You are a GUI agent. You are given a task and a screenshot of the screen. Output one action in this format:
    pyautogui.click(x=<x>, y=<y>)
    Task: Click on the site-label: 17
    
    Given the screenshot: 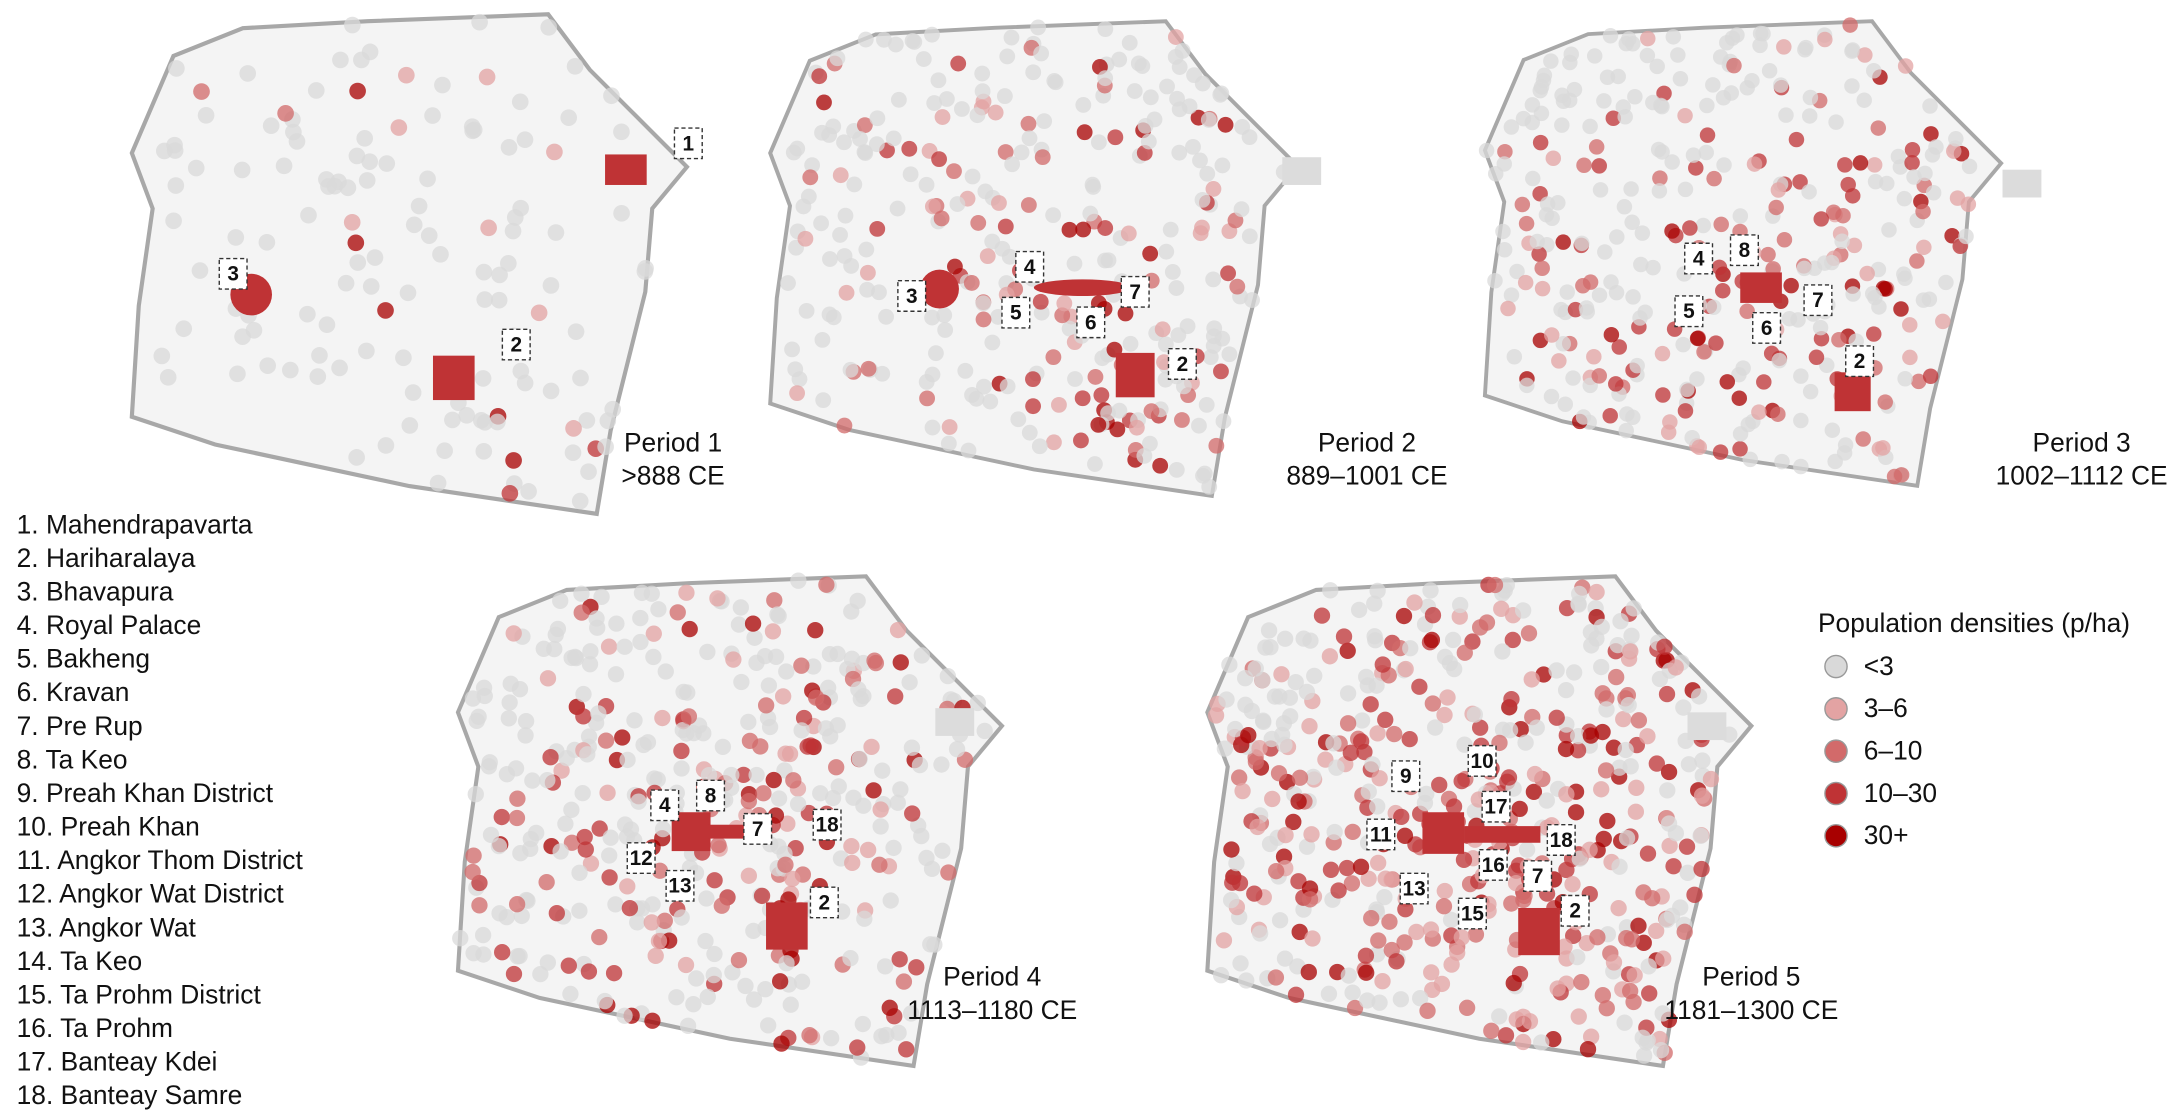 What is the action you would take?
    pyautogui.click(x=1495, y=807)
    